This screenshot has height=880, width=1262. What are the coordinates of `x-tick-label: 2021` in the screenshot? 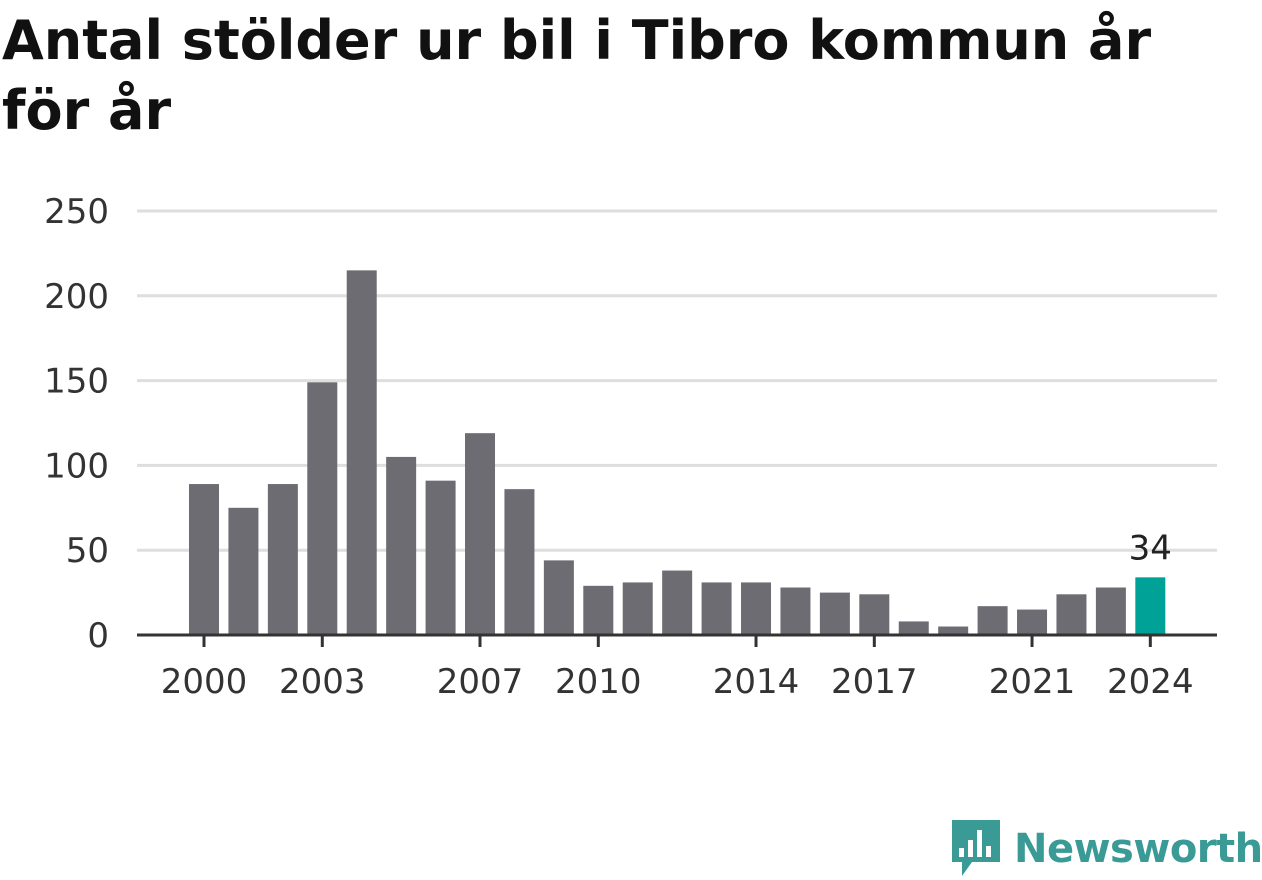 It's located at (1032, 682).